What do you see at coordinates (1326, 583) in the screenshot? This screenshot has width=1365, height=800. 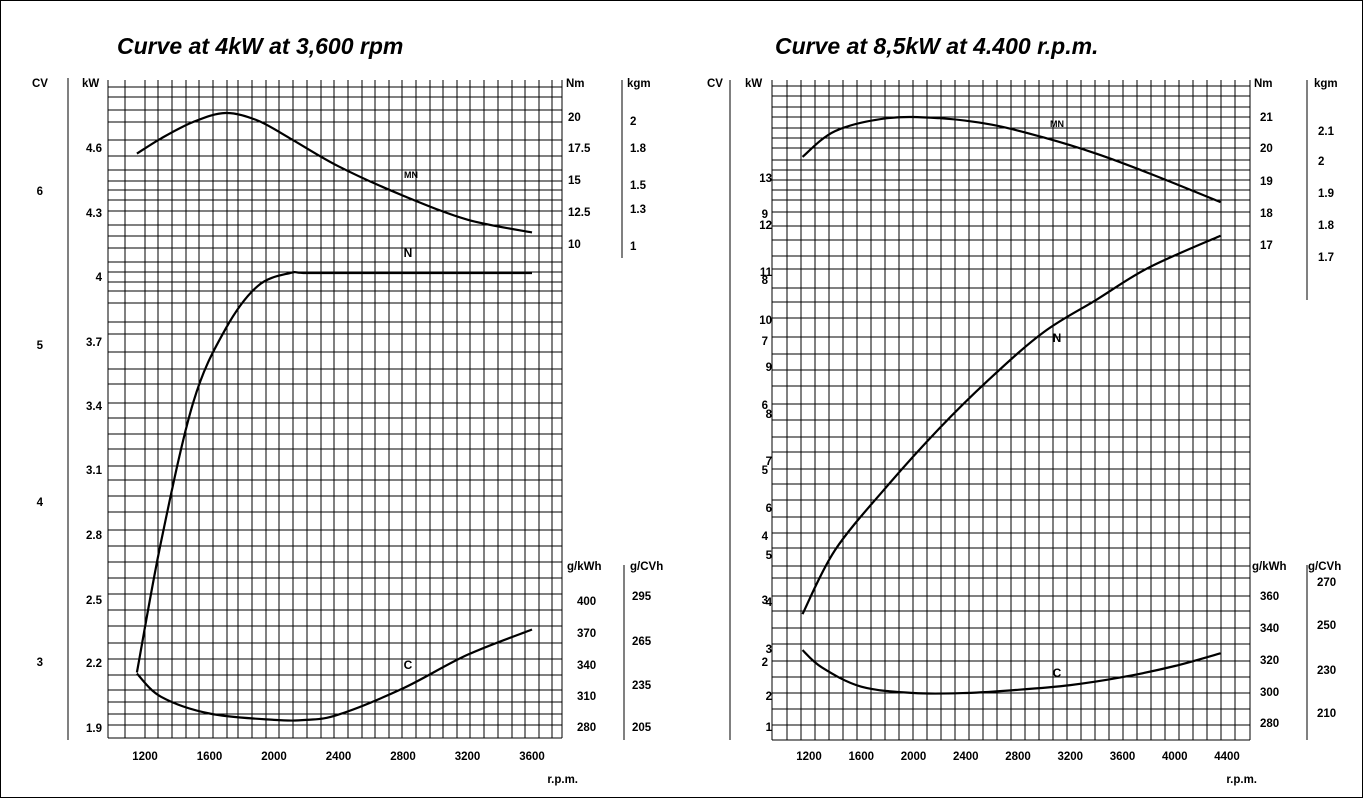 I see `gcvh-tick-label: 270` at bounding box center [1326, 583].